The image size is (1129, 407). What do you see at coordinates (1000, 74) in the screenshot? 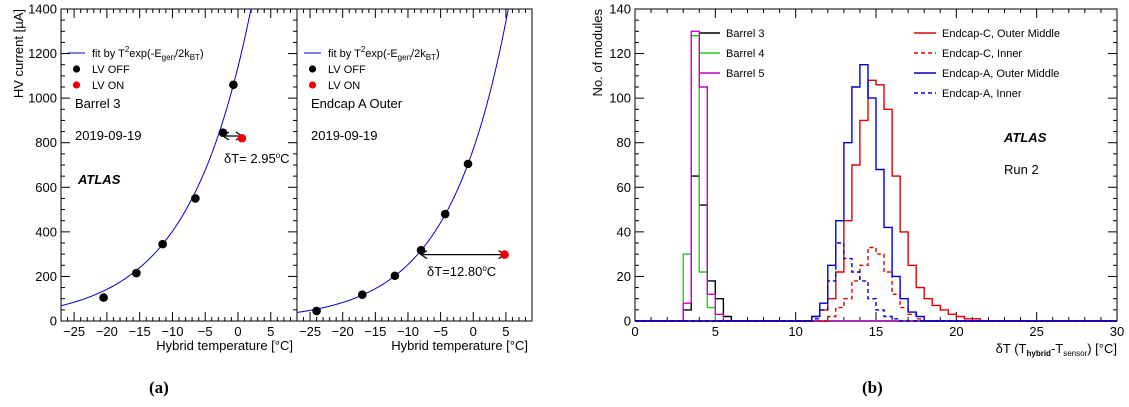
I see `legend-label: Endcap-A, Outer Middle` at bounding box center [1000, 74].